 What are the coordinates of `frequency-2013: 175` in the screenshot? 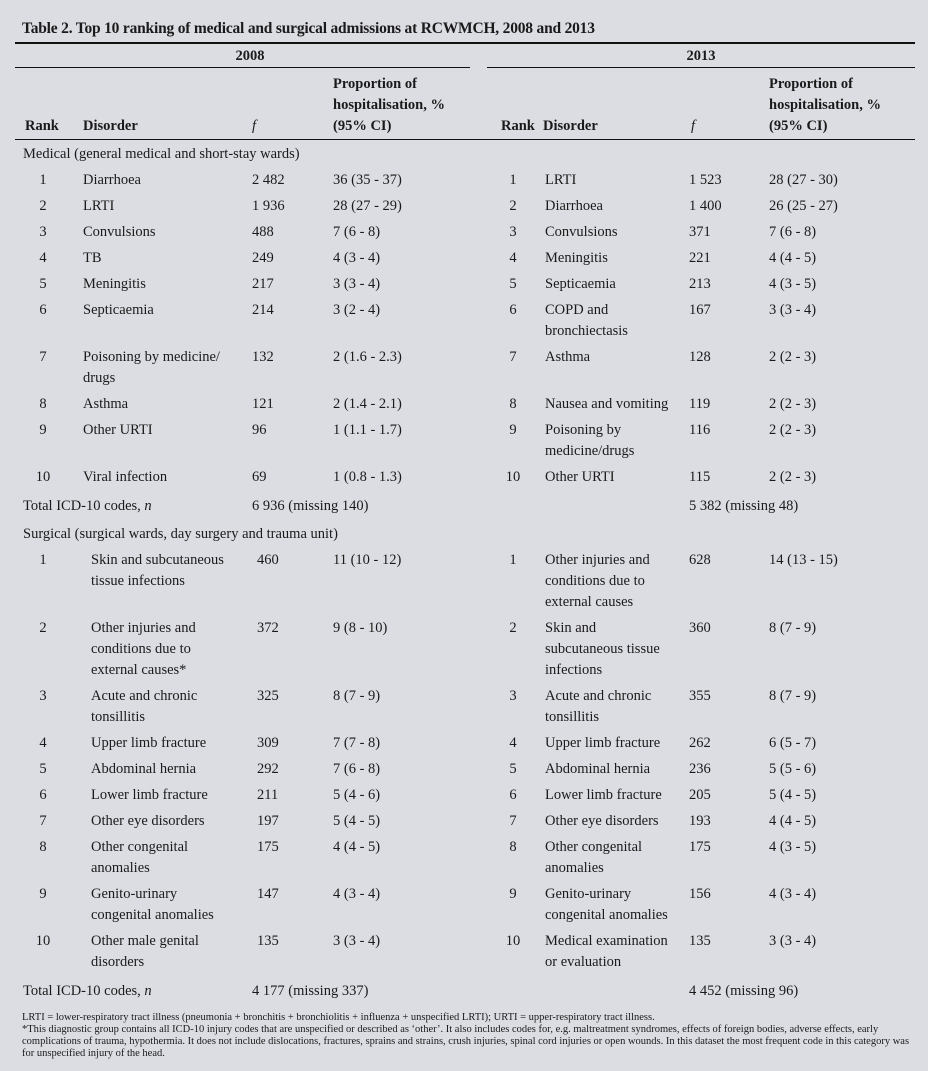 It's located at (700, 847).